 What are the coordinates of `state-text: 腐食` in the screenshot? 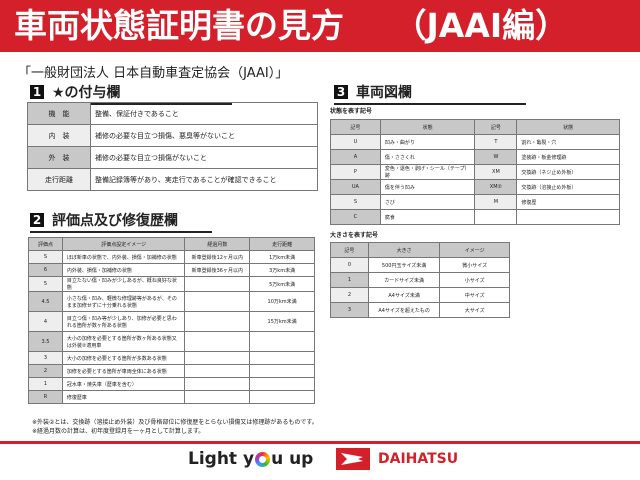 It's located at (427, 217).